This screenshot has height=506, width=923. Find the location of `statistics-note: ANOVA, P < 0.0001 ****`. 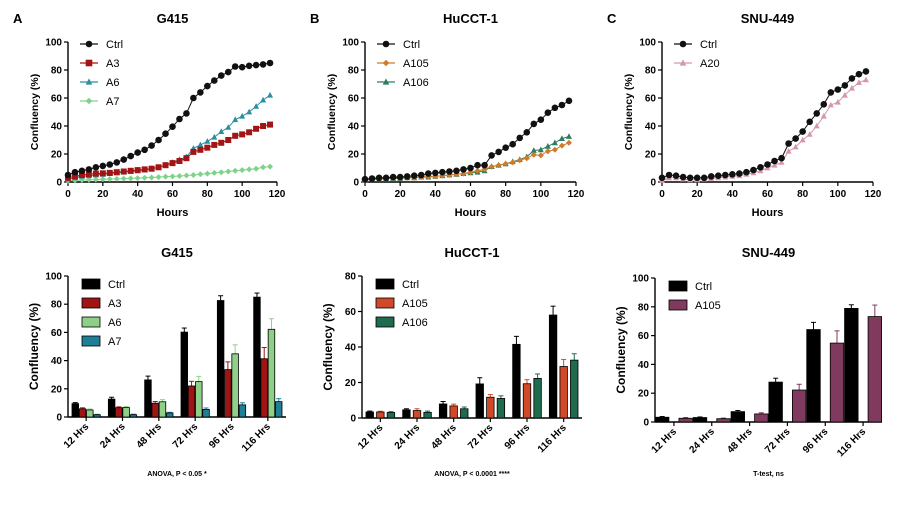

statistics-note: ANOVA, P < 0.0001 **** is located at coordinates (472, 474).